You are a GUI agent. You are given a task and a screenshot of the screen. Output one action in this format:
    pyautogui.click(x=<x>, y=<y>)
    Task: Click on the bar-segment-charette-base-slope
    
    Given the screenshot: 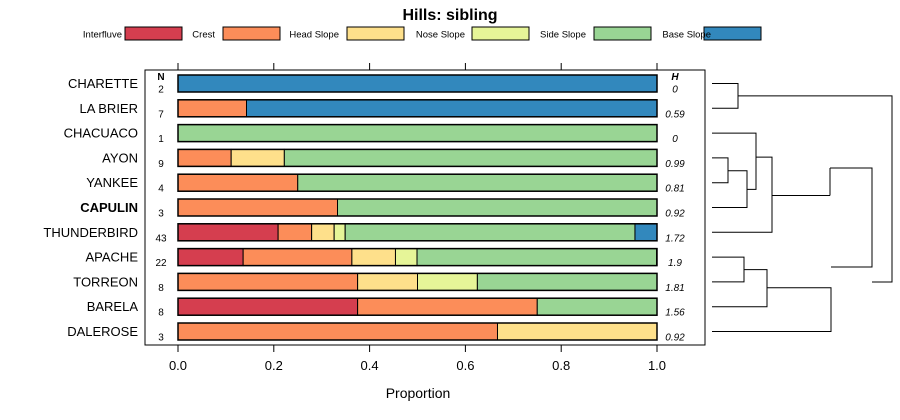 What is the action you would take?
    pyautogui.click(x=417, y=83)
    